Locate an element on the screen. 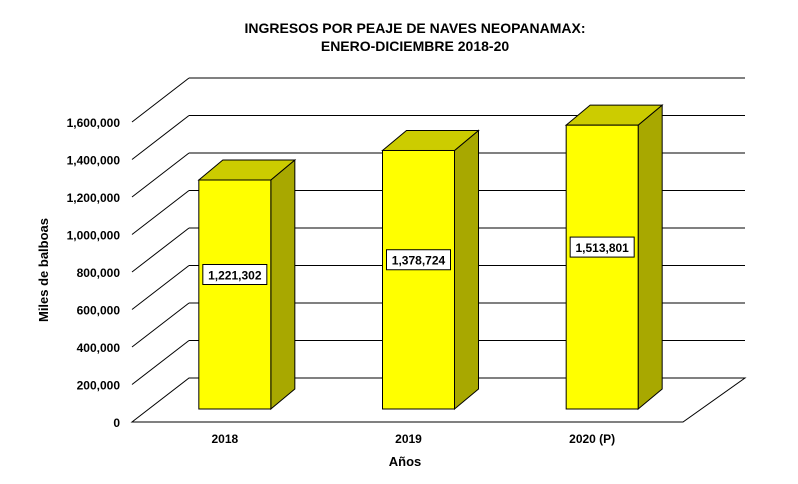 Image resolution: width=798 pixels, height=484 pixels. y-tick-label: 1,400,000 is located at coordinates (94, 161).